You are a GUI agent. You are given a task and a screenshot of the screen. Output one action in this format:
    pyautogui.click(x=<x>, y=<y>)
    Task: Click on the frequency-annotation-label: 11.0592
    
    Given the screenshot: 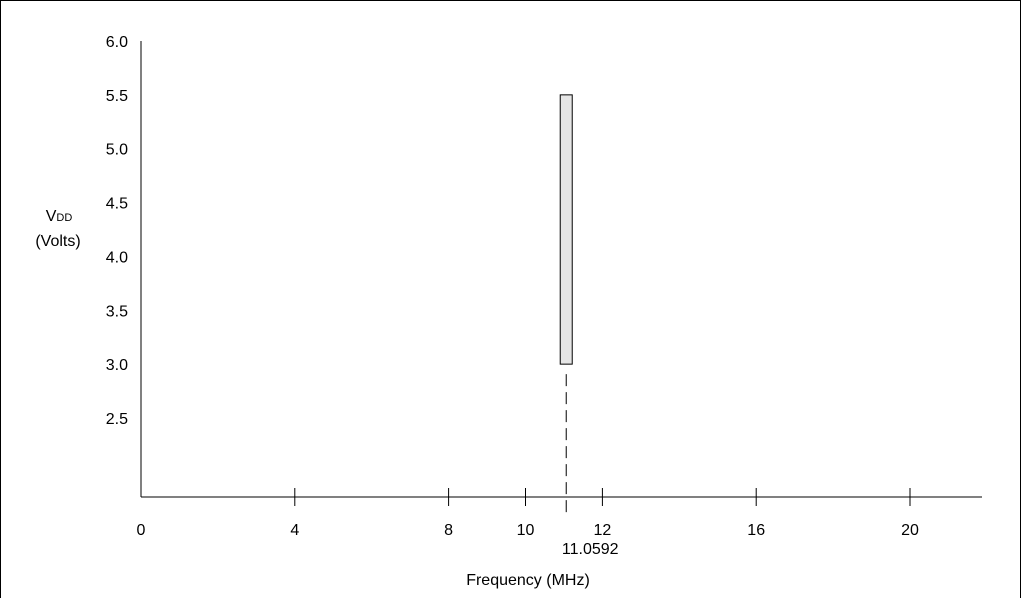 What is the action you would take?
    pyautogui.click(x=590, y=549)
    